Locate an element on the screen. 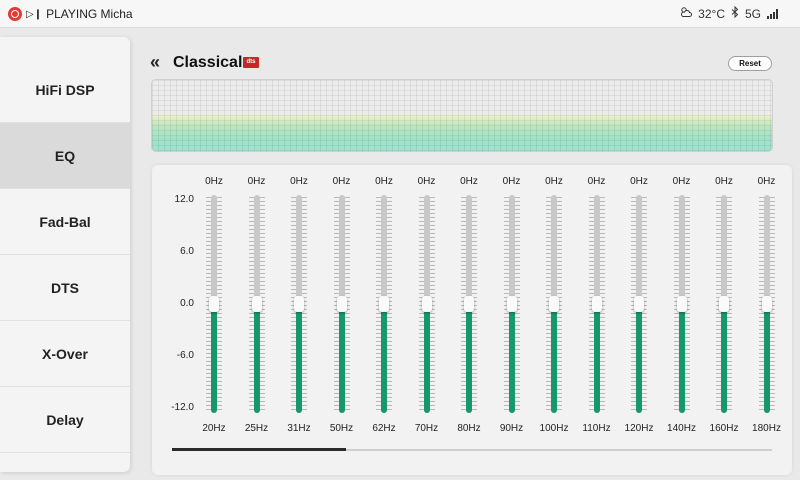 The image size is (800, 480). eq-curve-display is located at coordinates (462, 115).